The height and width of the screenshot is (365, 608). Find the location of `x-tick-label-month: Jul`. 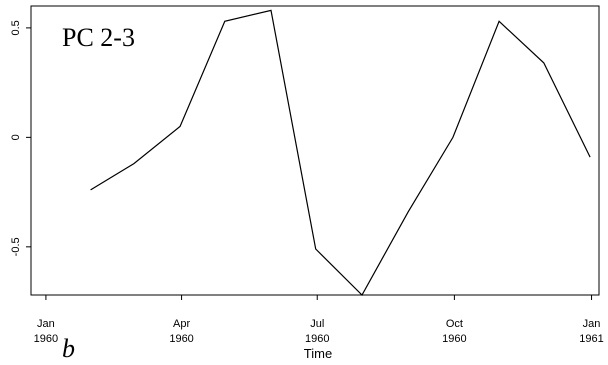

x-tick-label-month: Jul is located at coordinates (317, 324).